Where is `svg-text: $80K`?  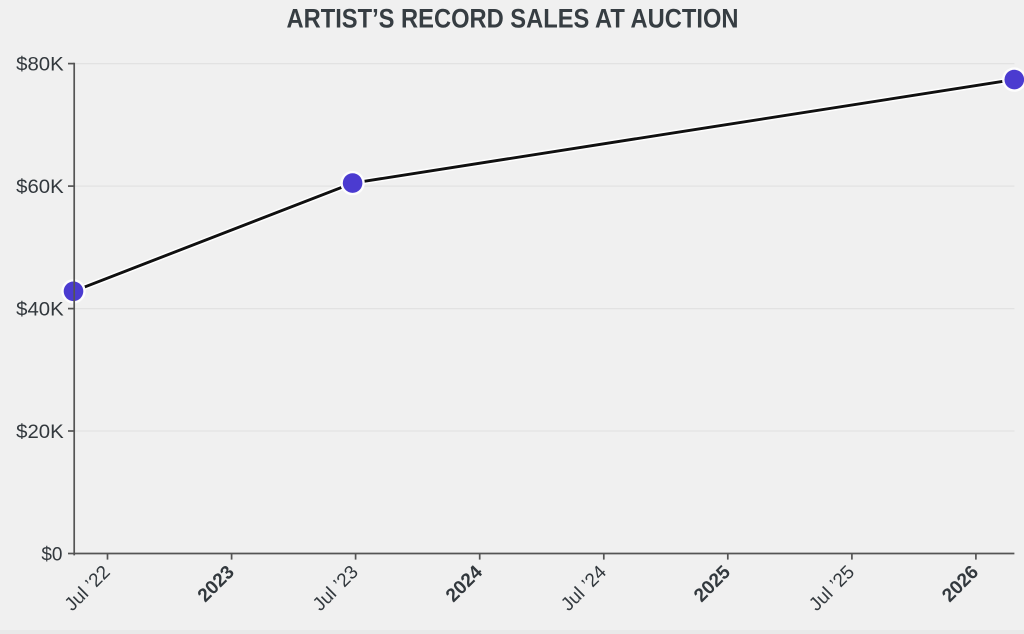 svg-text: $80K is located at coordinates (40, 64).